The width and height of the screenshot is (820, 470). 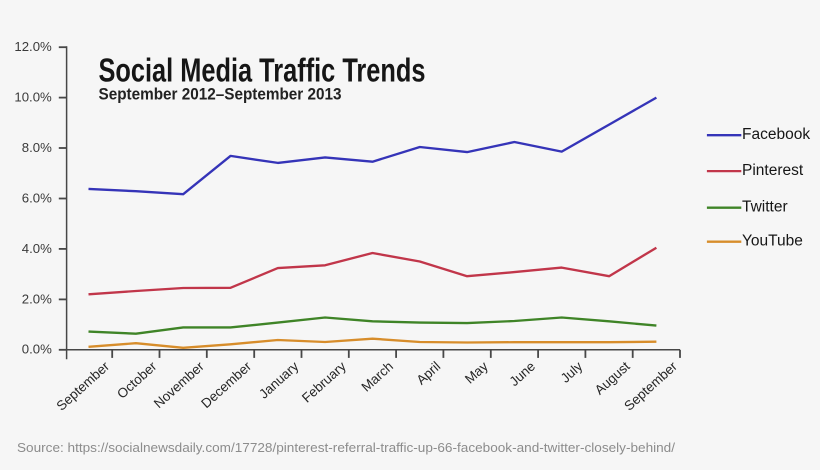 I want to click on svg-text: 0.0%, so click(x=37, y=349).